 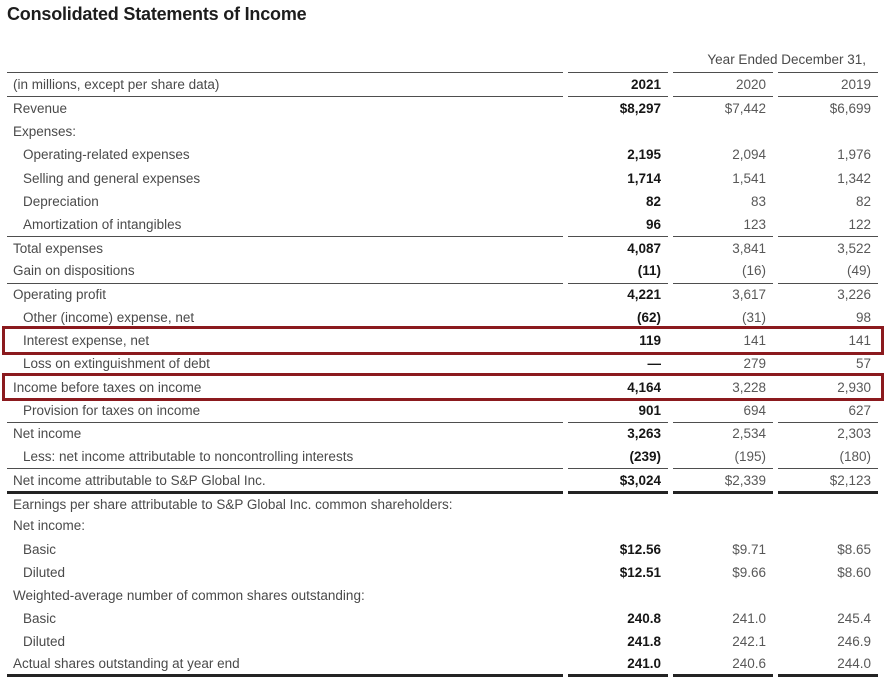 What do you see at coordinates (44, 572) in the screenshot?
I see `row-label: Diluted` at bounding box center [44, 572].